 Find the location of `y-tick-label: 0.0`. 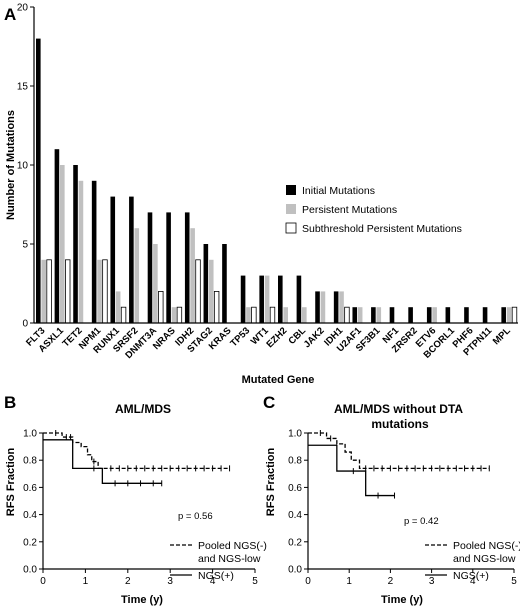

y-tick-label: 0.0 is located at coordinates (295, 570).